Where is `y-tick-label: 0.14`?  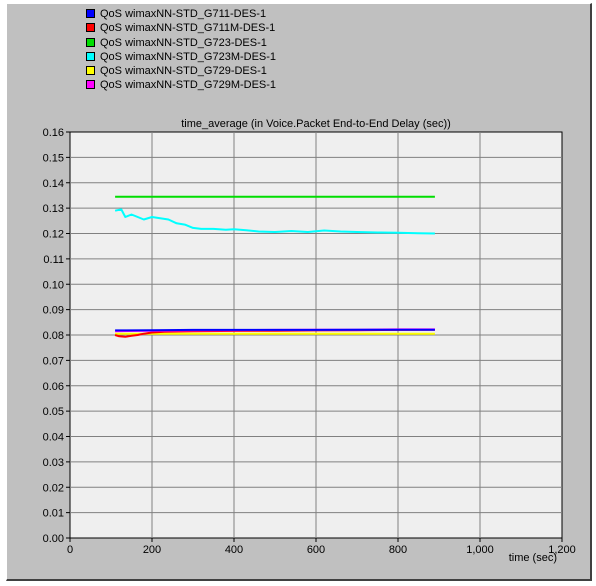 y-tick-label: 0.14 is located at coordinates (53, 184).